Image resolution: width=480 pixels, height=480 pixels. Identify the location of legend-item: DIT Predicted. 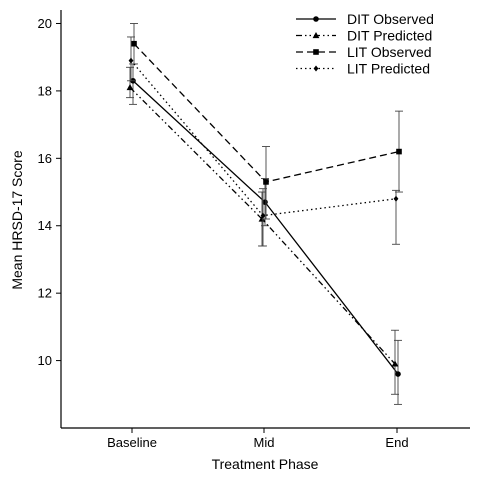
(364, 36).